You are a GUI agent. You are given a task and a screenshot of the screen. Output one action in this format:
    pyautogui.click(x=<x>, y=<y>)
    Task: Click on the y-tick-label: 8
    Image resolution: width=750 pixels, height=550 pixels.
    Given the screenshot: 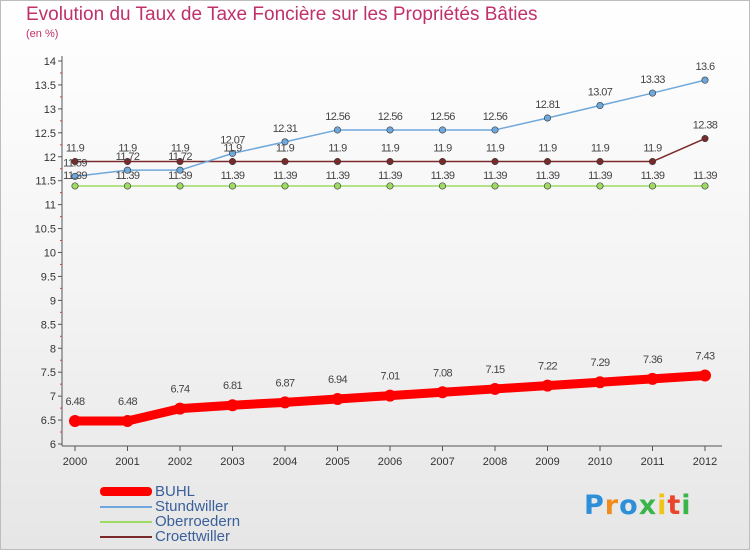 What is the action you would take?
    pyautogui.click(x=53, y=349)
    